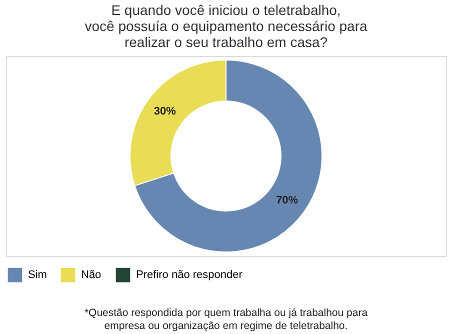  What do you see at coordinates (226, 319) in the screenshot?
I see `text: *Questão respondida por quem trabalha ou já trabalhou para empresa ou organização em regime de teletrabalho.` at bounding box center [226, 319].